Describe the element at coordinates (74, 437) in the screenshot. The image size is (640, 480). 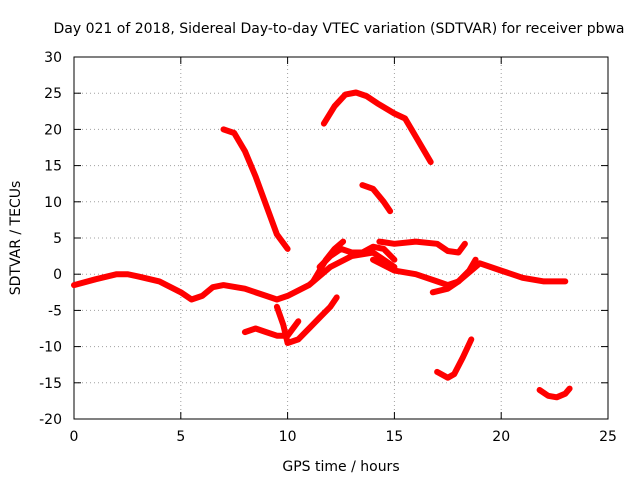
I see `x-tick-label: 0` at that location.